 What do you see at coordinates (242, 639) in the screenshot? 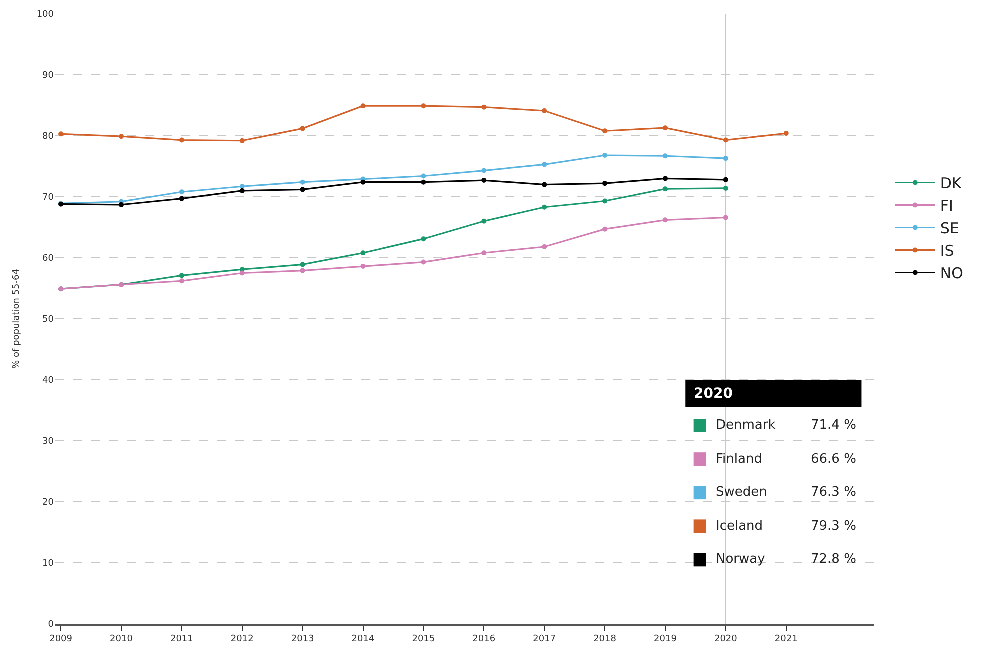
I see `x-tick-label: 2012` at bounding box center [242, 639].